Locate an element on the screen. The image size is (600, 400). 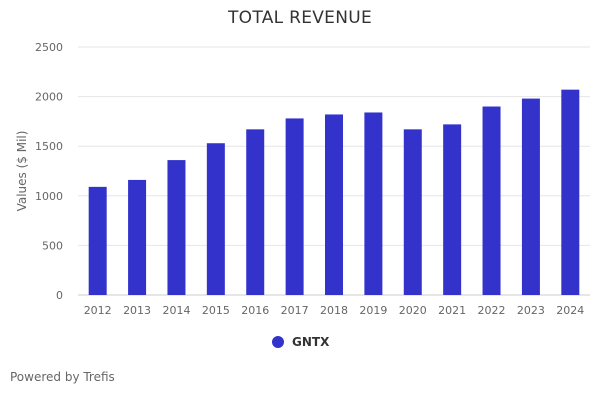
y-tick-label: 500 is located at coordinates (52, 245).